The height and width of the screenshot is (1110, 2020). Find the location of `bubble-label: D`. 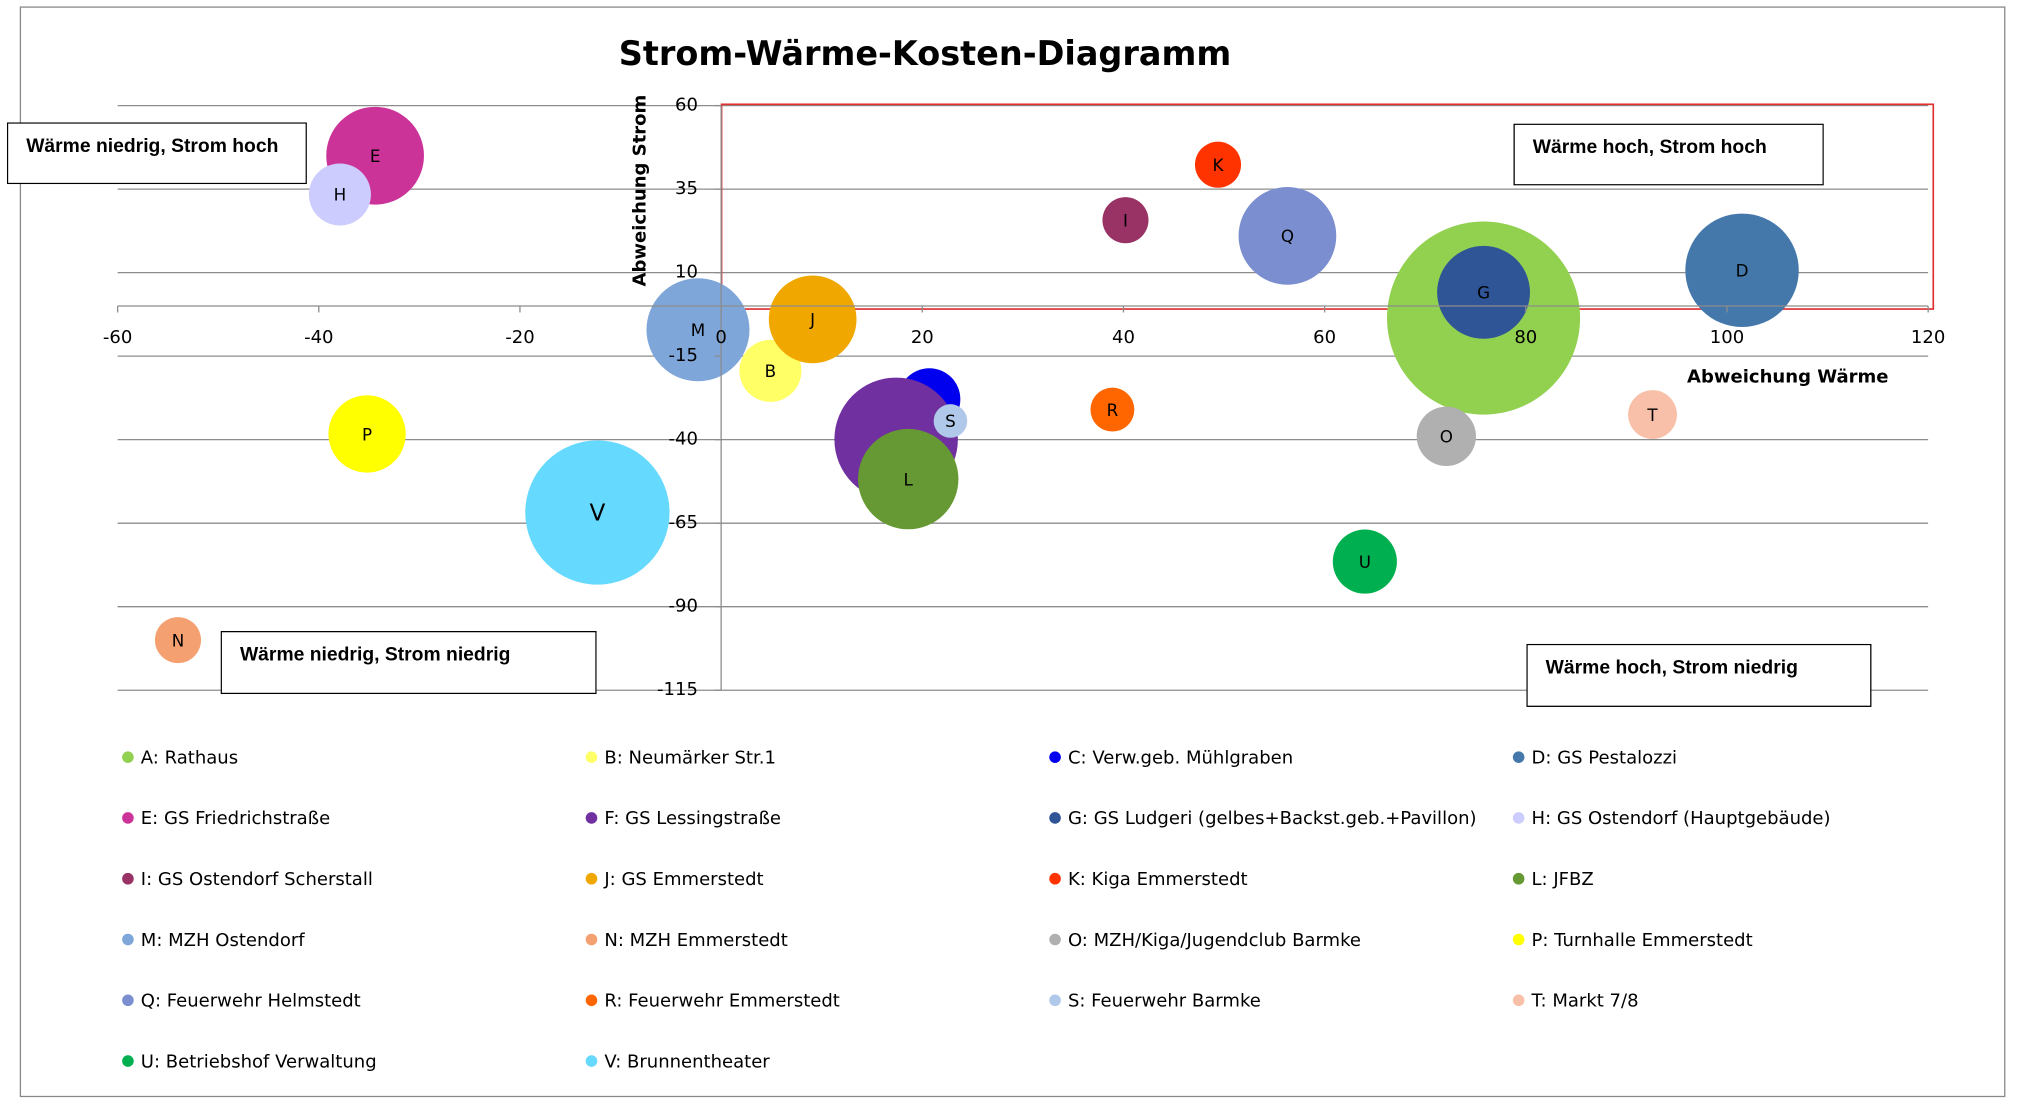

bubble-label: D is located at coordinates (1742, 271).